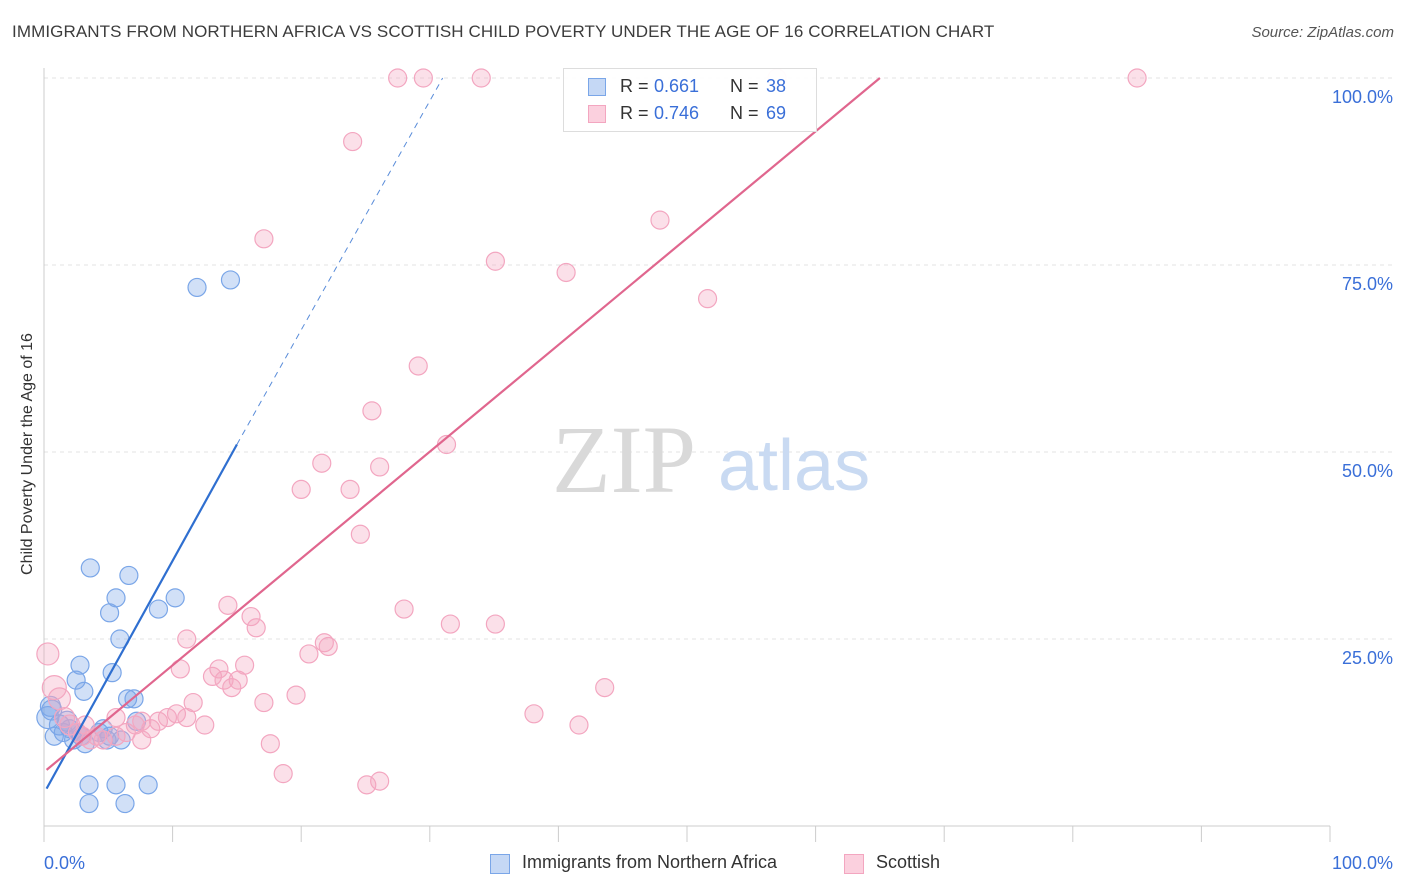 The image size is (1406, 892). I want to click on y-tick-label: 50.0%, so click(1367, 471).